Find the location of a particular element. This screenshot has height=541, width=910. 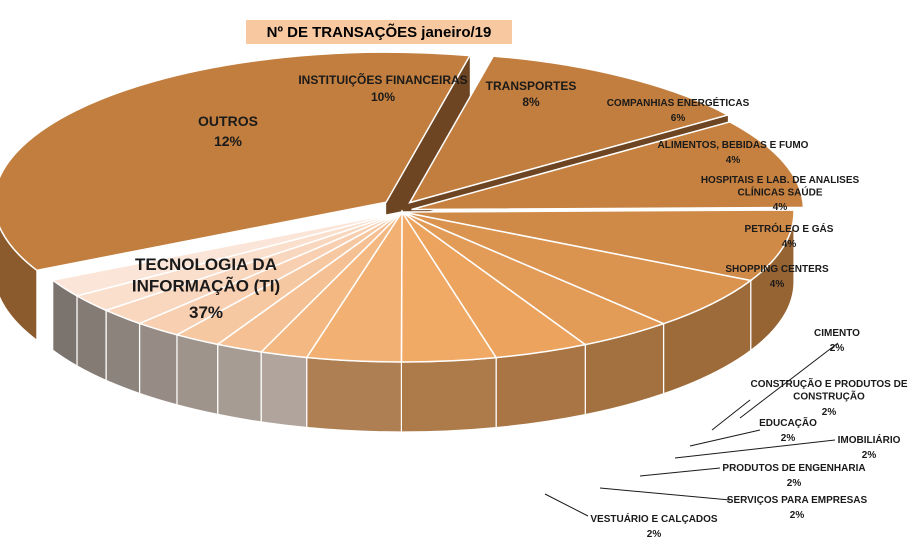

slice-label-14: SERVIÇOS PARA EMPRESAS is located at coordinates (797, 500).